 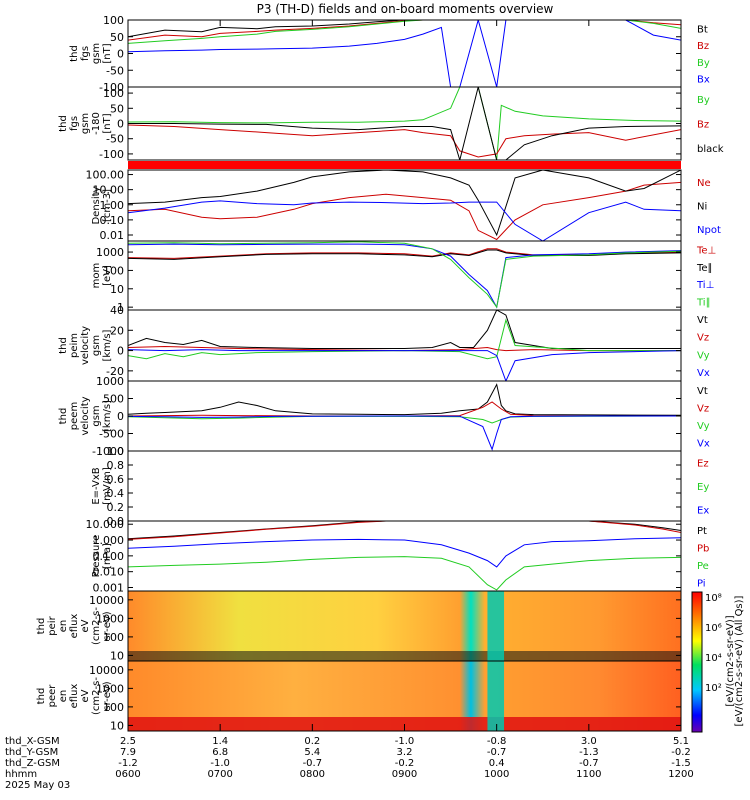 What do you see at coordinates (32, 763) in the screenshot?
I see `x-row-label: thd_Z-GSM` at bounding box center [32, 763].